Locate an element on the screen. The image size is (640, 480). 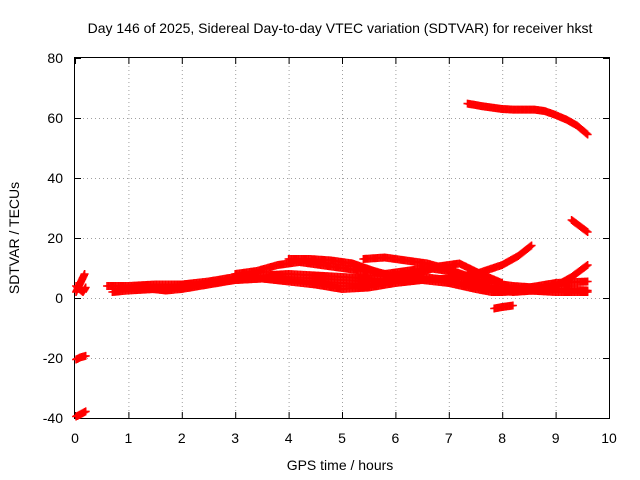
x-tick-label: 7 is located at coordinates (449, 438).